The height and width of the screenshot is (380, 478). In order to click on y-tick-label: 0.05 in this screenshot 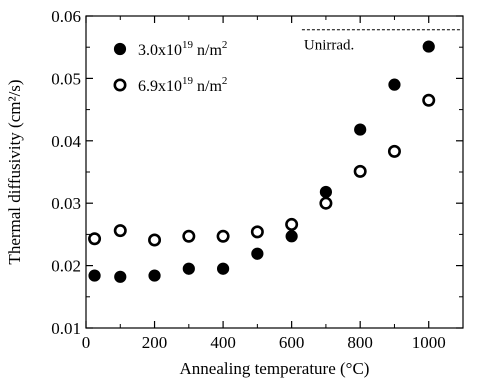, I will do `click(66, 78)`.